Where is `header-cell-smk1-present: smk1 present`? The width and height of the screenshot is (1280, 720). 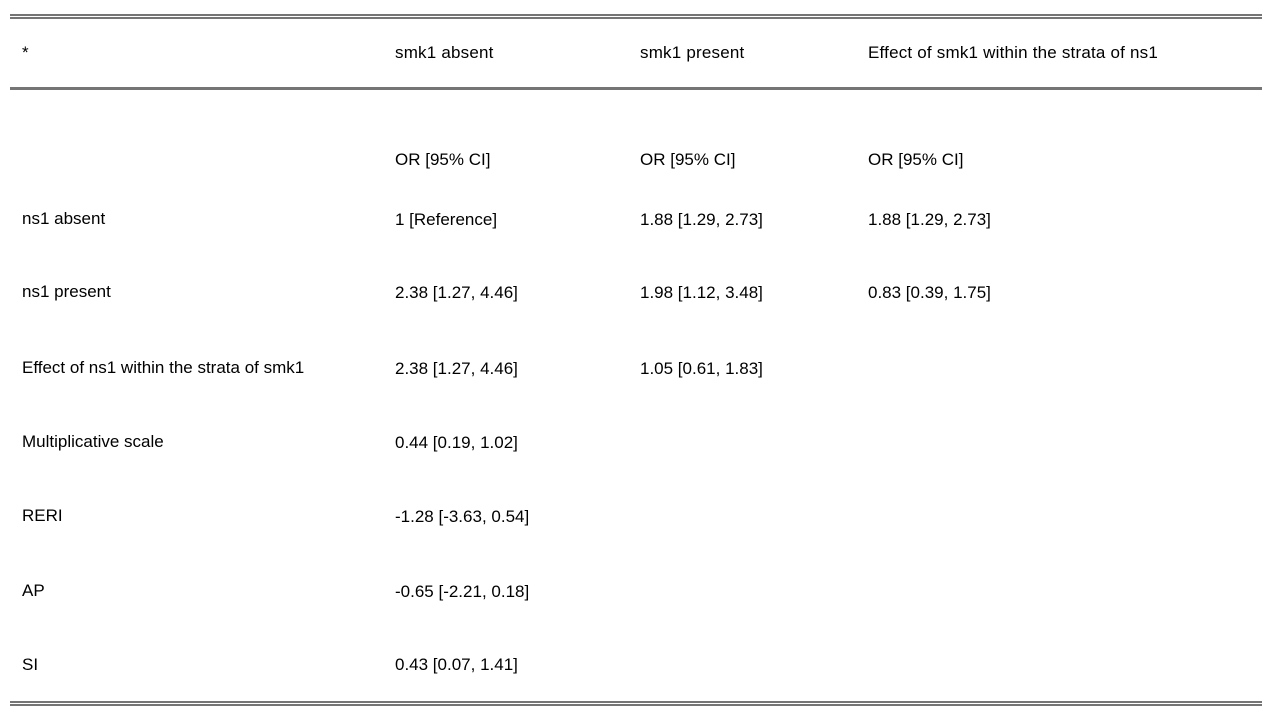 header-cell-smk1-present: smk1 present is located at coordinates (692, 52).